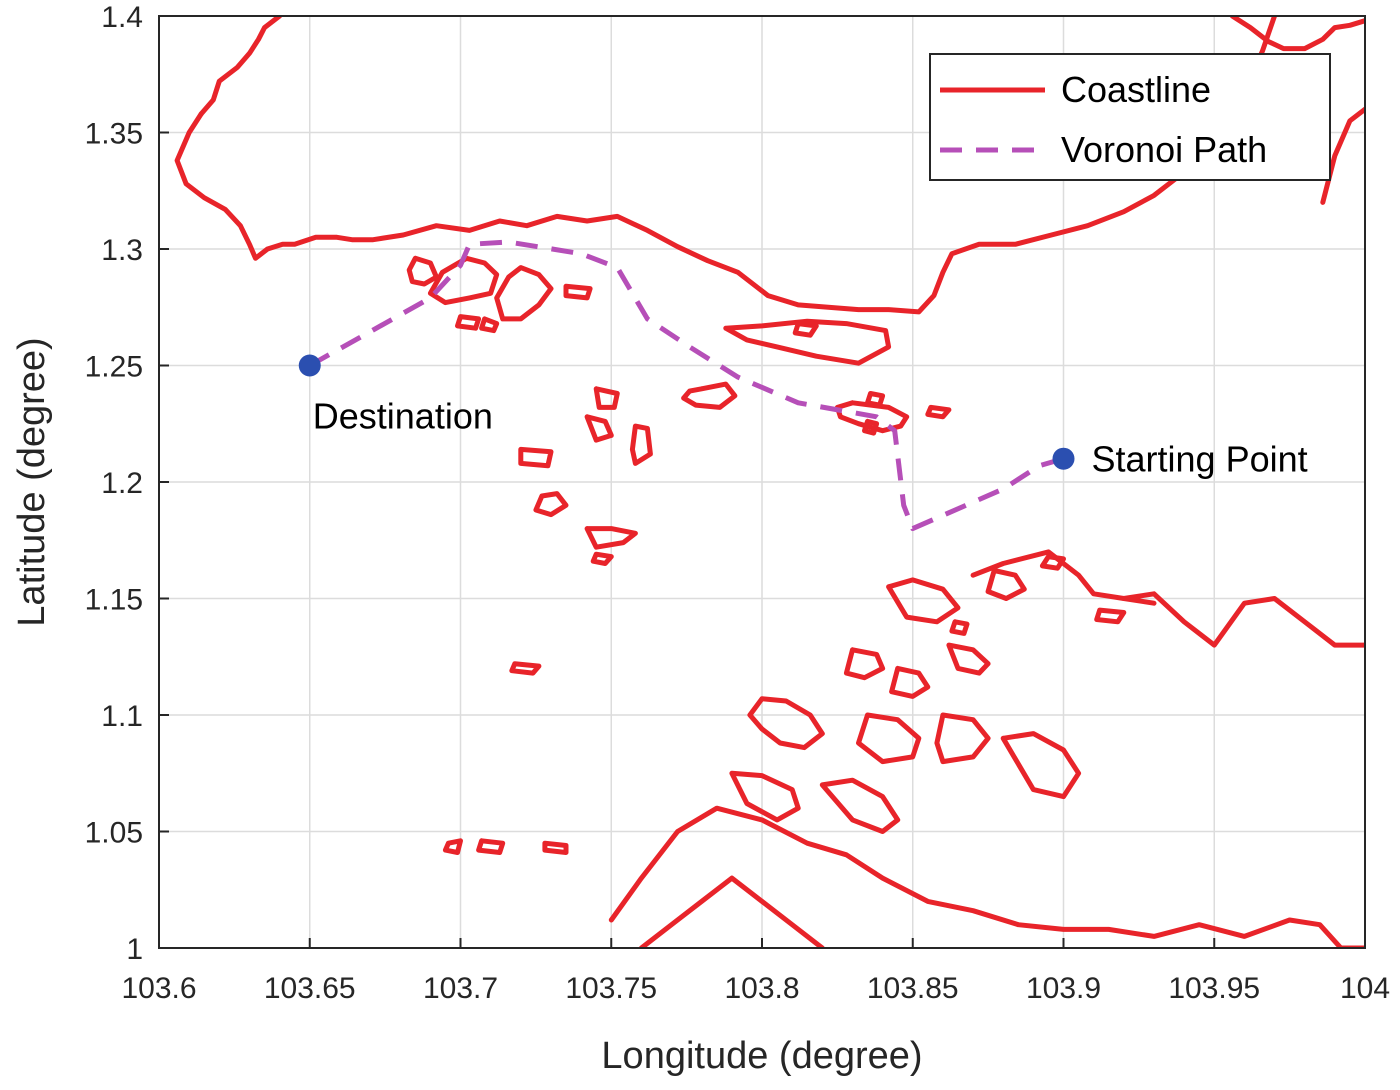  What do you see at coordinates (1136, 89) in the screenshot?
I see `legend-label-coastline: Coastline` at bounding box center [1136, 89].